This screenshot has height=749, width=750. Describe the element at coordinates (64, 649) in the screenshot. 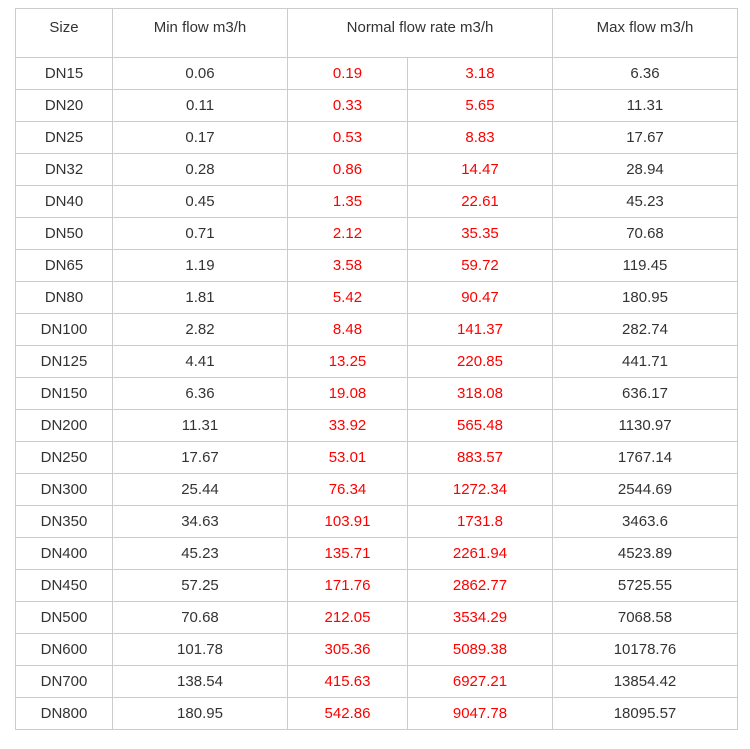

I see `size-cell: DN600` at that location.